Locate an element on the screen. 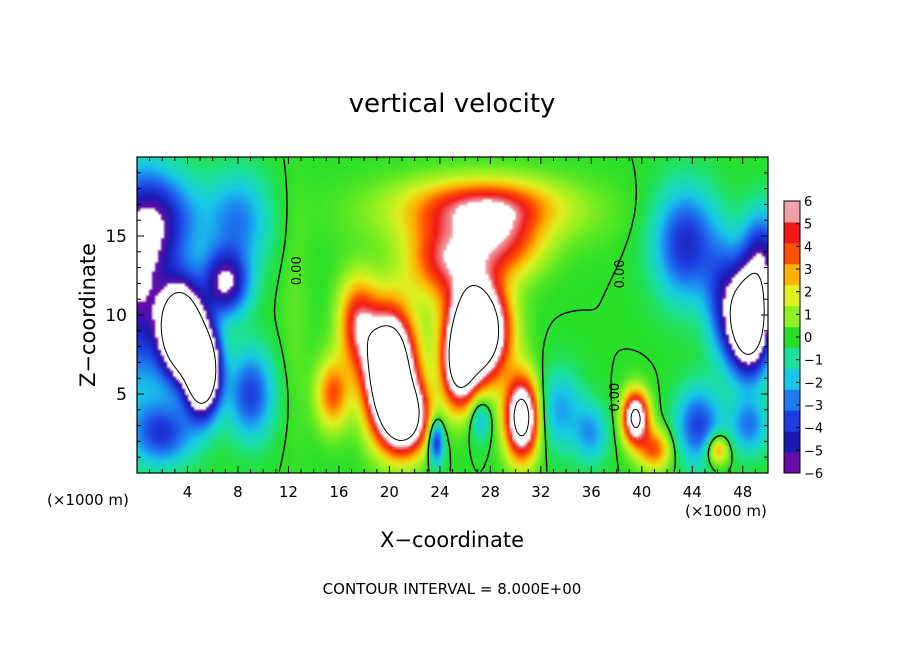 The image size is (904, 654). x-unit-left: (×1000 m) is located at coordinates (88, 500).